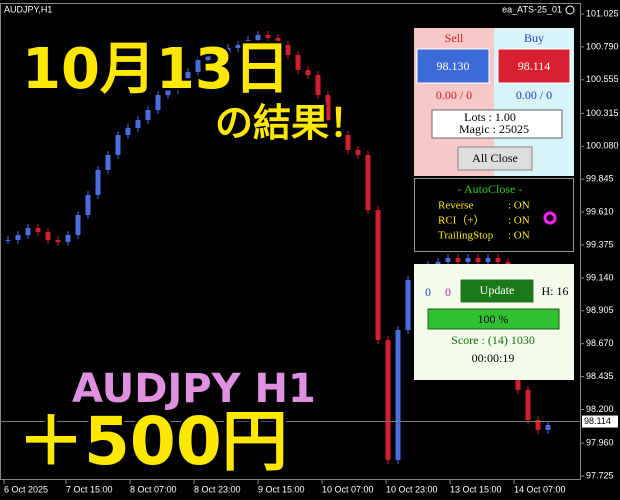 This screenshot has width=620, height=500. I want to click on timer: 00:00:19, so click(493, 358).